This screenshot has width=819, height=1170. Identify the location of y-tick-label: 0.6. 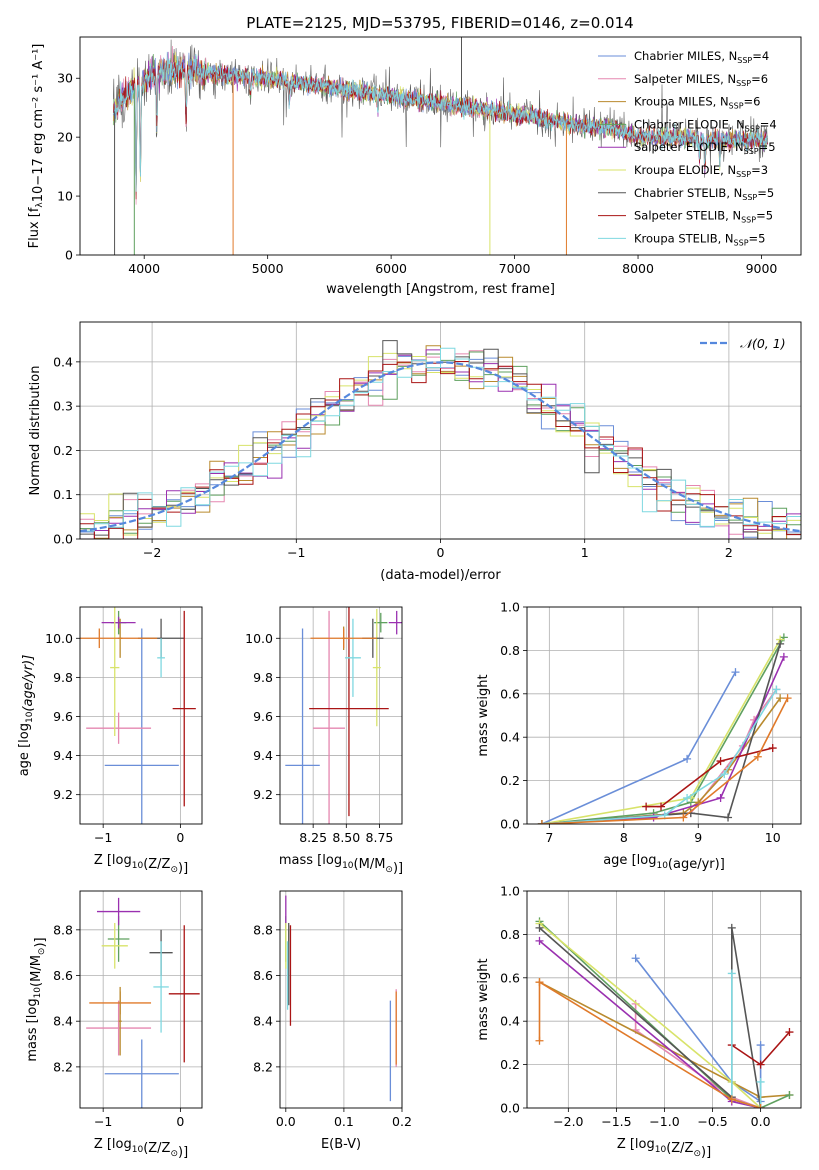
(510, 693).